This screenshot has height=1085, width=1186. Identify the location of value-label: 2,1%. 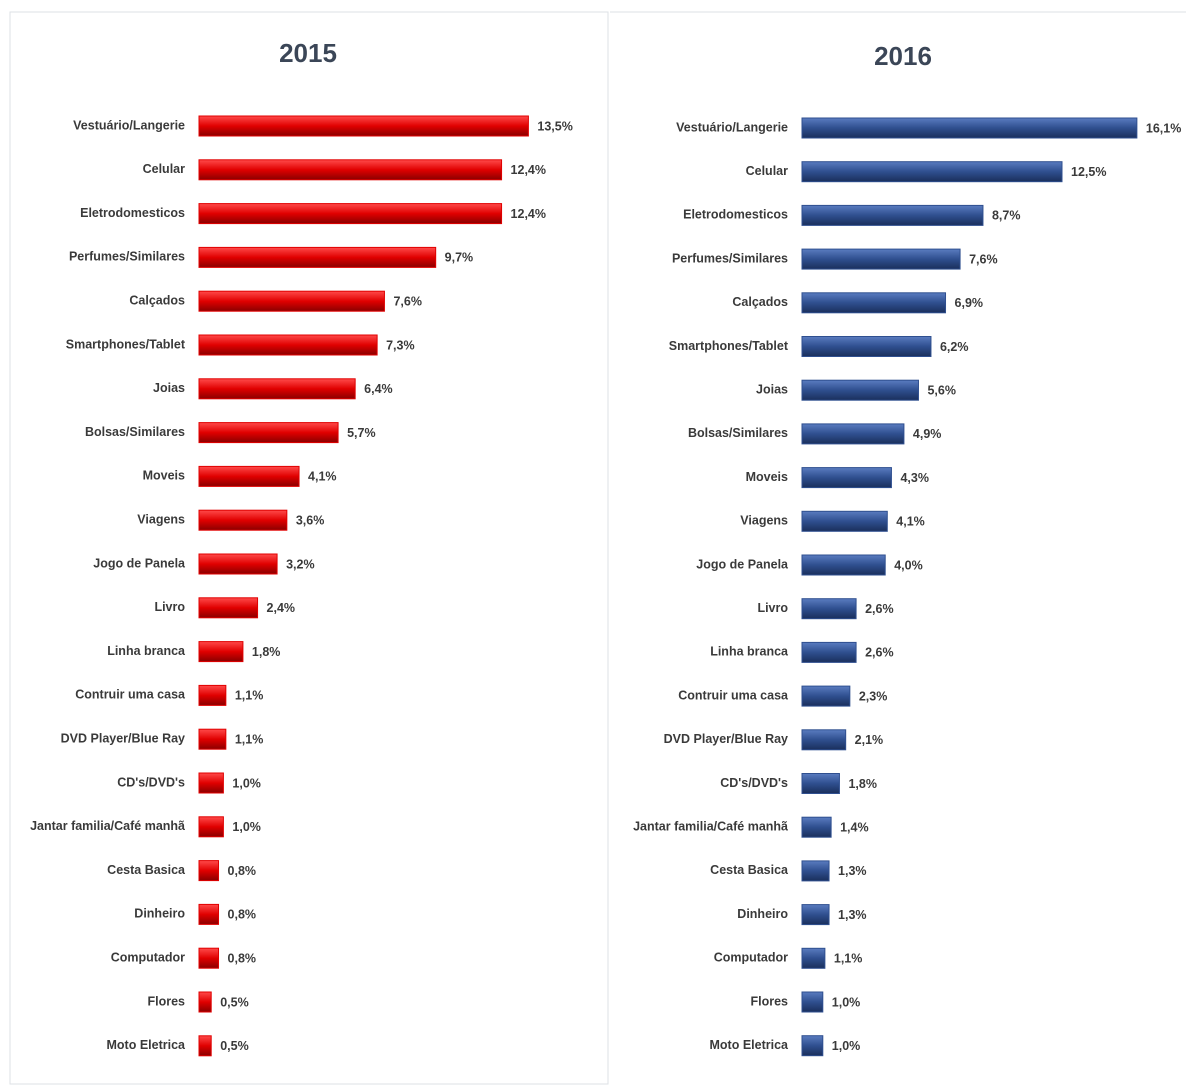
(869, 740).